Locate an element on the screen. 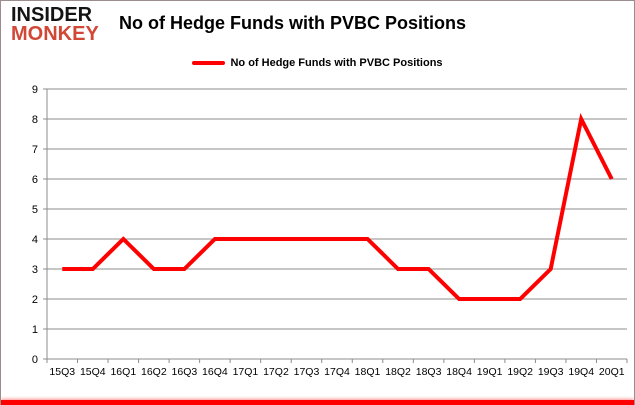 This screenshot has height=405, width=635. frame-bottom-bar is located at coordinates (317, 402).